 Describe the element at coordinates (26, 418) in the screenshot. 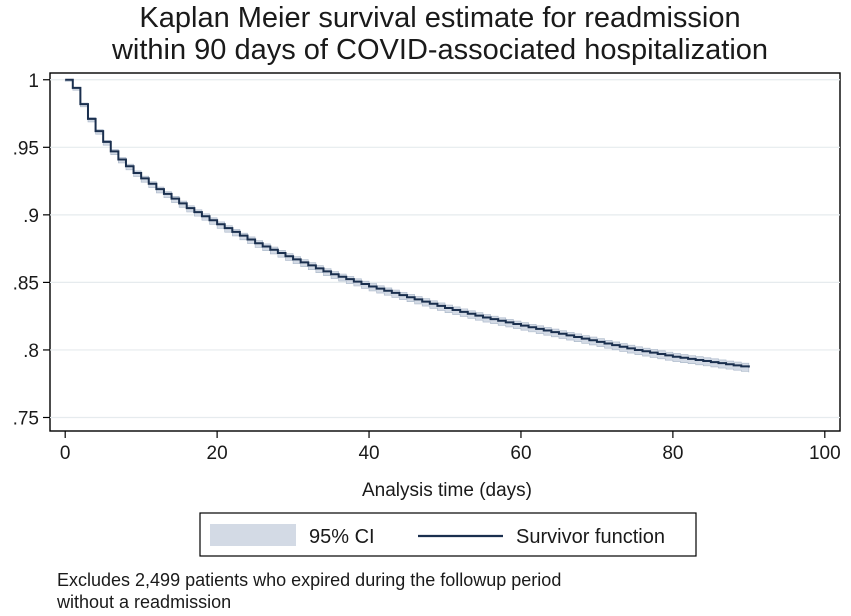

I see `y-tick-label: .75` at that location.